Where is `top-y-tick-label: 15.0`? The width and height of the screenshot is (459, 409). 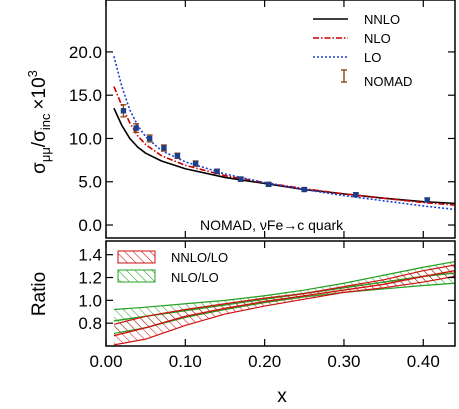
top-y-tick-label: 15.0 is located at coordinates (85, 95).